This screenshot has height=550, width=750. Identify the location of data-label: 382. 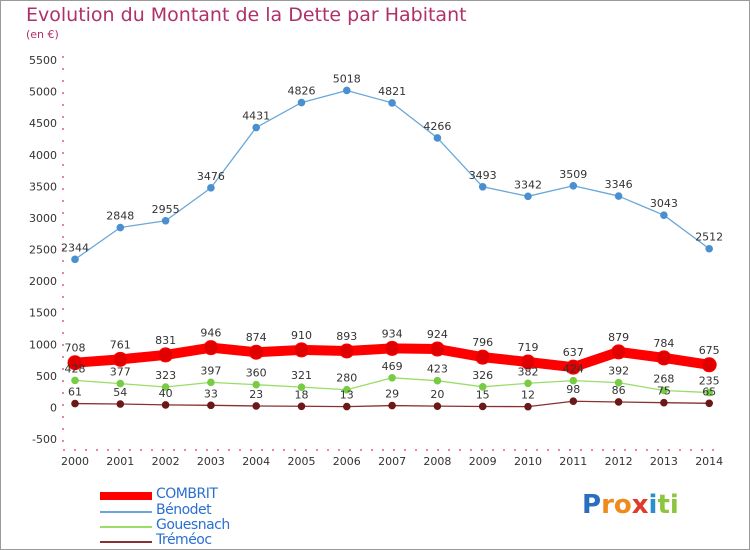
(528, 371).